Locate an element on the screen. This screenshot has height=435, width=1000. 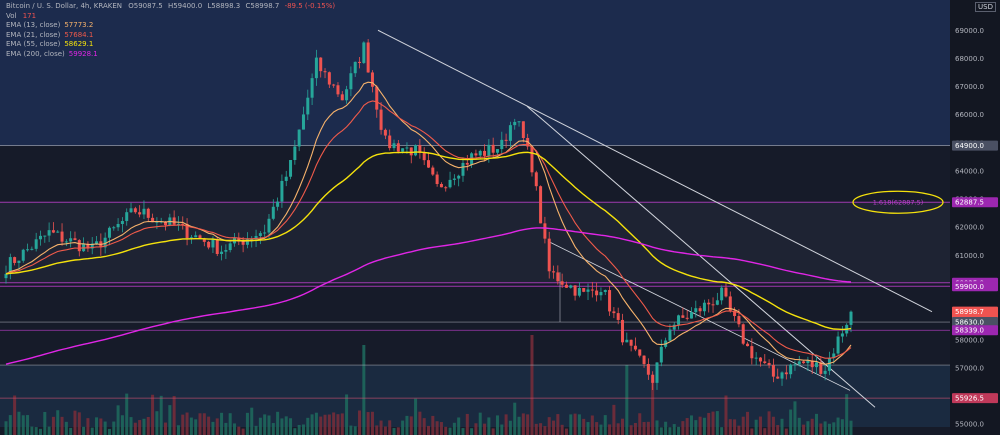
price-label-bg is located at coordinates (975, 286).